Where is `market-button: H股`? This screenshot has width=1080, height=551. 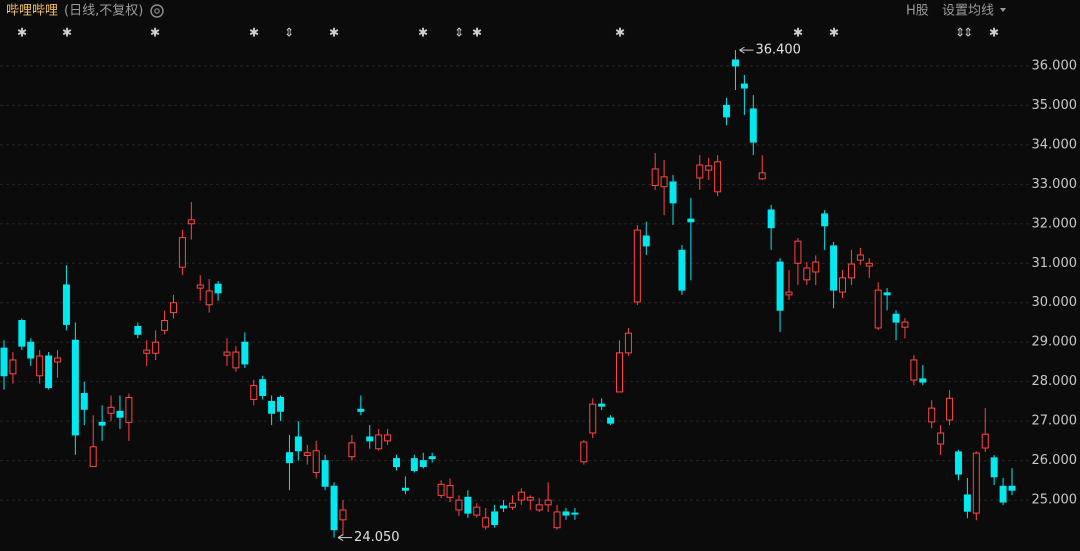
market-button: H股 is located at coordinates (917, 11).